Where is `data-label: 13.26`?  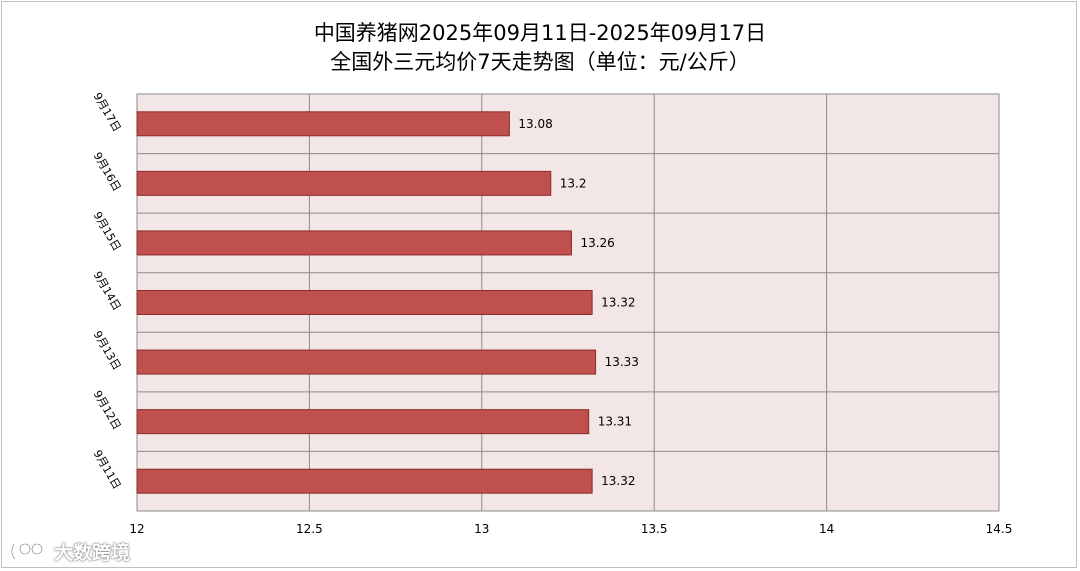 data-label: 13.26 is located at coordinates (597, 243).